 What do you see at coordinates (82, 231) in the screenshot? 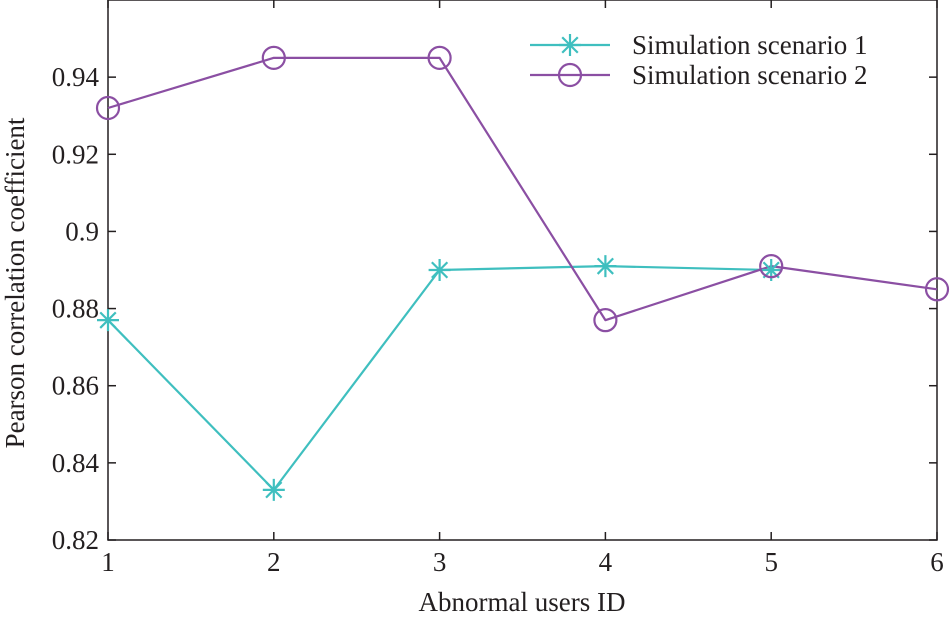
I see `y-tick-label: 0.9` at bounding box center [82, 231].